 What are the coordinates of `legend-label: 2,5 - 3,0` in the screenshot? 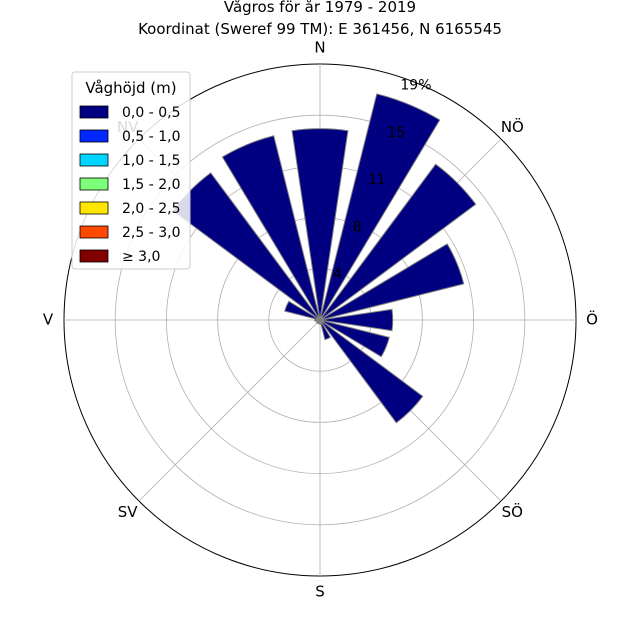 It's located at (151, 233).